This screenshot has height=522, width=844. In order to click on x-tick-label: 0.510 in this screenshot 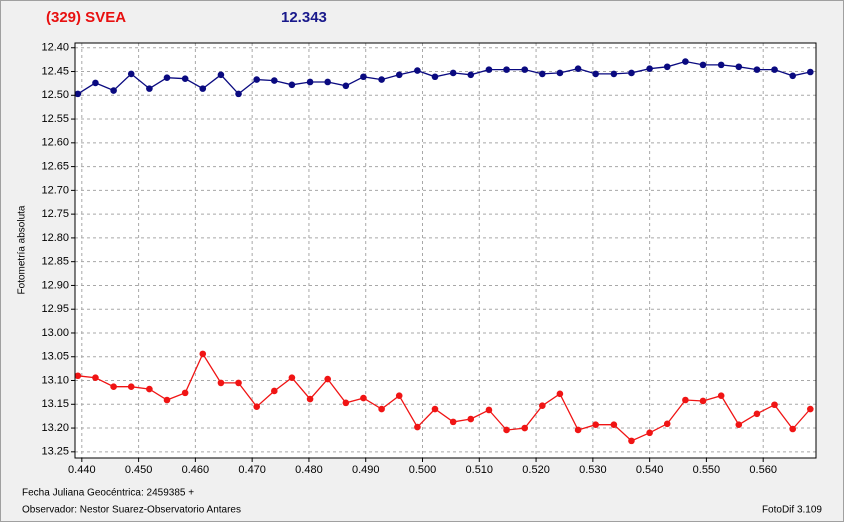, I will do `click(480, 470)`.